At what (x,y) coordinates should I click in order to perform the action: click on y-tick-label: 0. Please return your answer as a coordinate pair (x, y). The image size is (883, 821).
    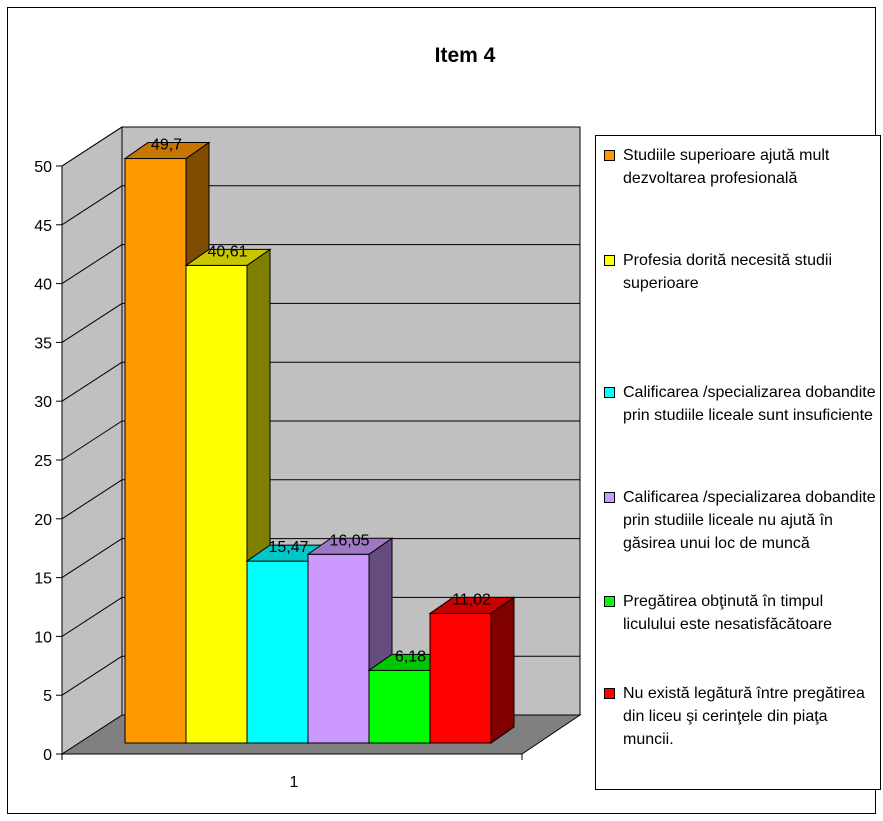
    Looking at the image, I should click on (47, 755).